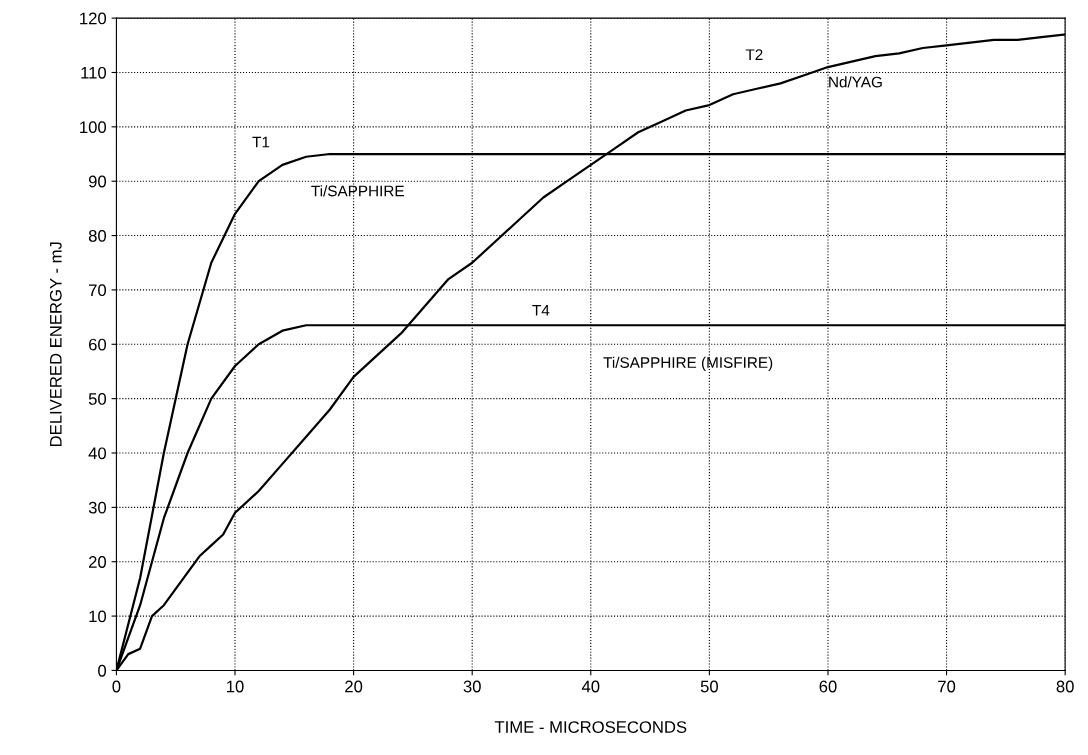 This screenshot has width=1088, height=755. Describe the element at coordinates (116, 686) in the screenshot. I see `x-tick-label: 0` at that location.